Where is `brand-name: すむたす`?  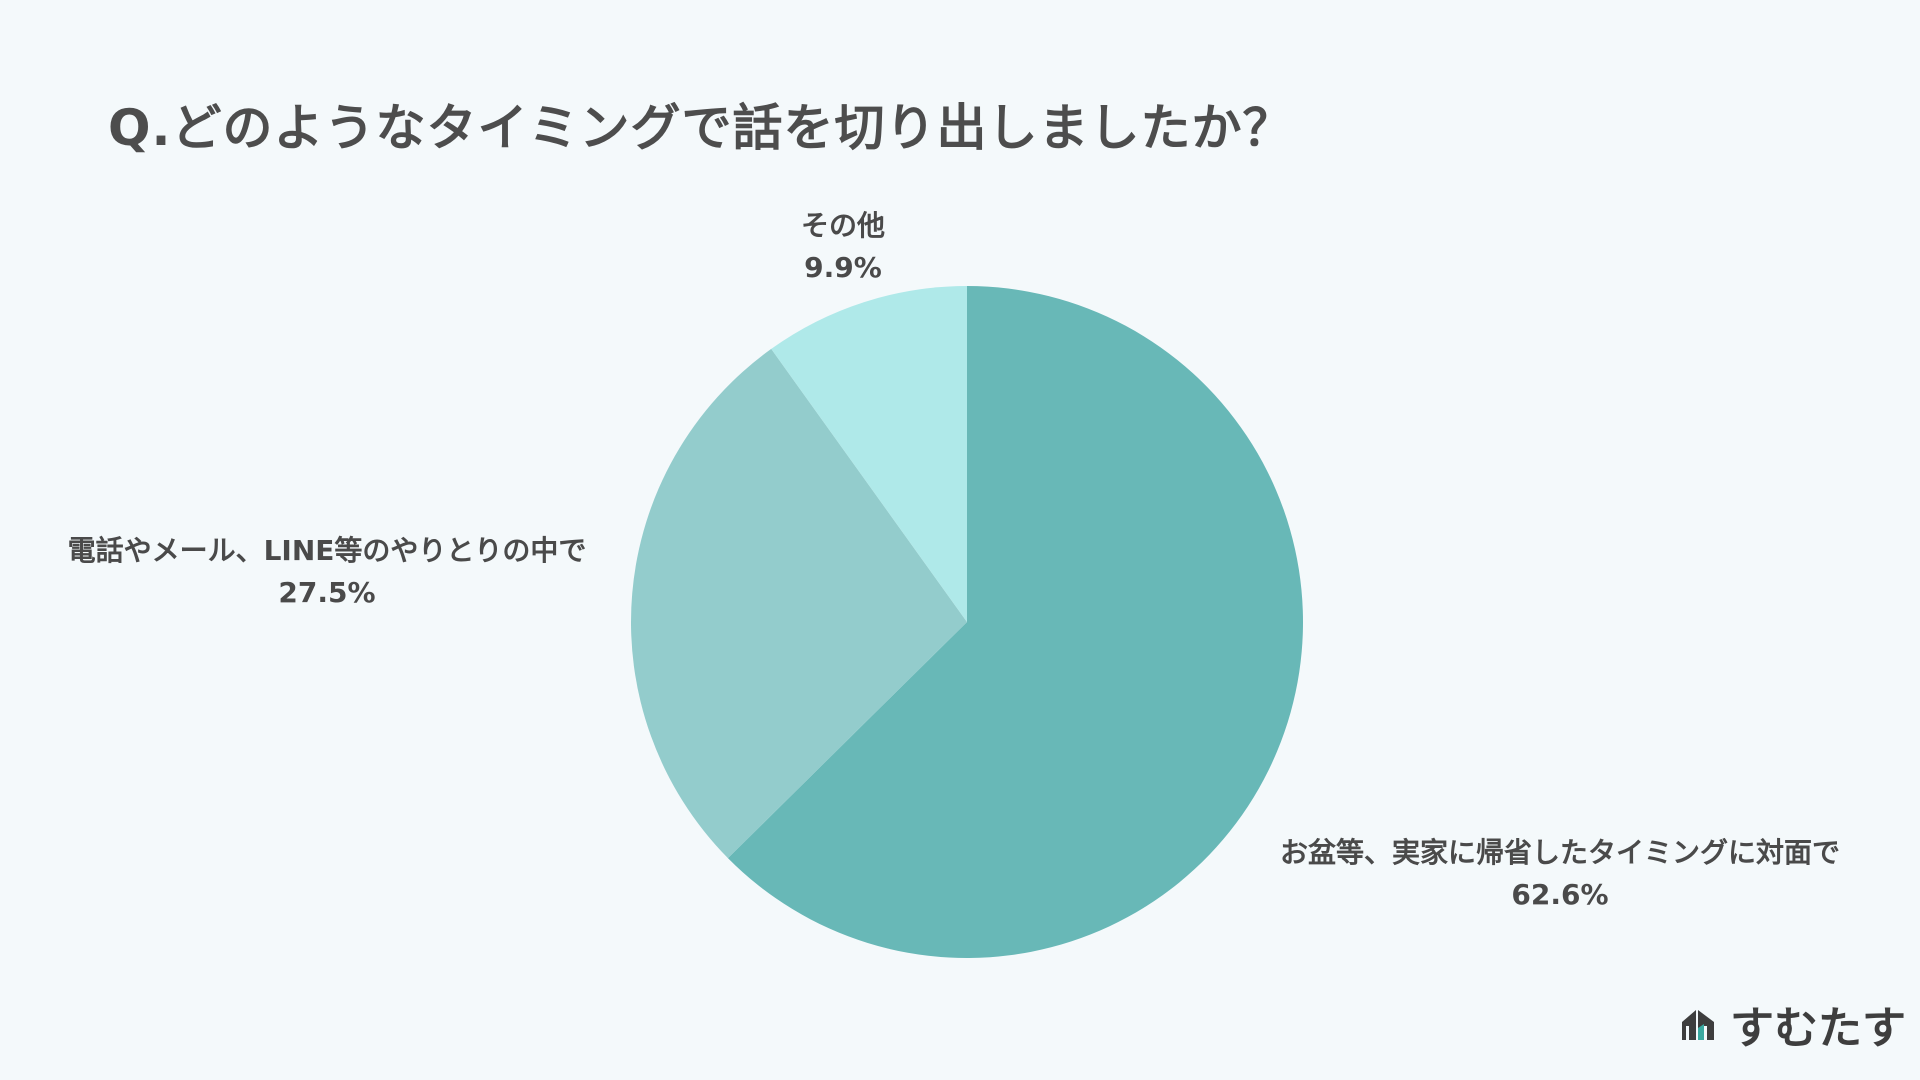
brand-name: すむたす is located at coordinates (1818, 1028).